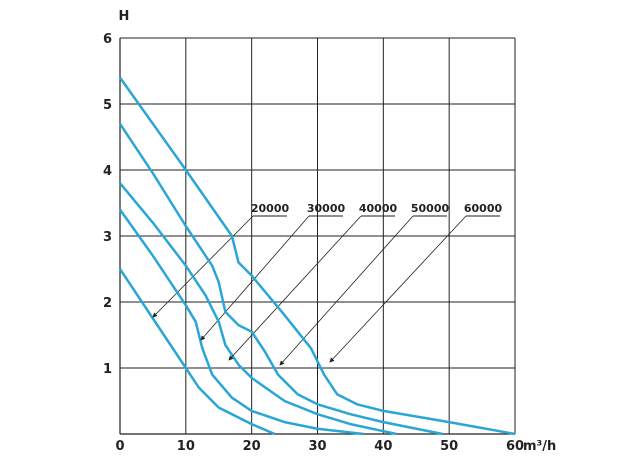  What do you see at coordinates (107, 39) in the screenshot?
I see `y-tick-label: 6` at bounding box center [107, 39].